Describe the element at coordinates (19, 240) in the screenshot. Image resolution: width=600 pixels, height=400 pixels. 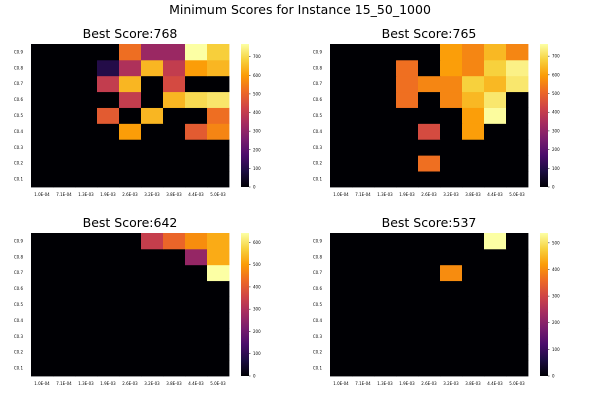
I see `y-tick-label: C0.9` at that location.